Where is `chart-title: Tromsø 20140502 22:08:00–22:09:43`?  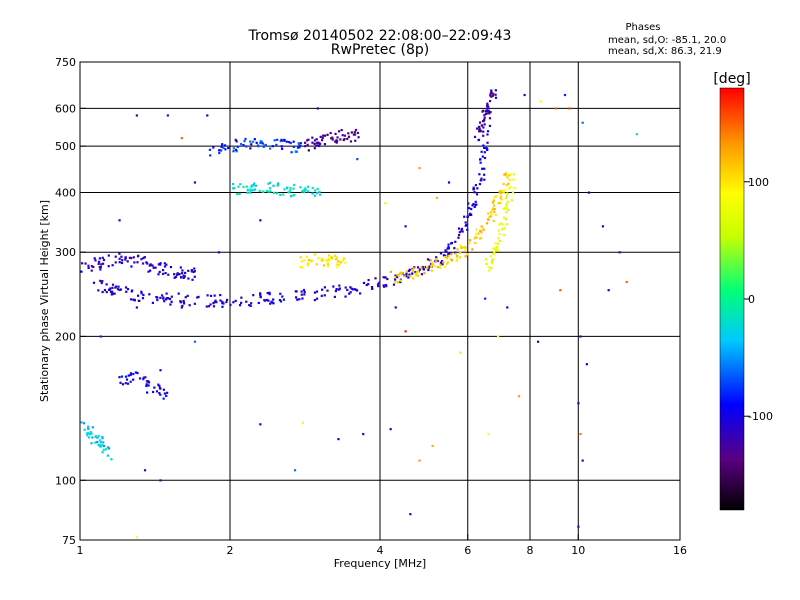
chart-title: Tromsø 20140502 22:08:00–22:09:43 is located at coordinates (380, 36).